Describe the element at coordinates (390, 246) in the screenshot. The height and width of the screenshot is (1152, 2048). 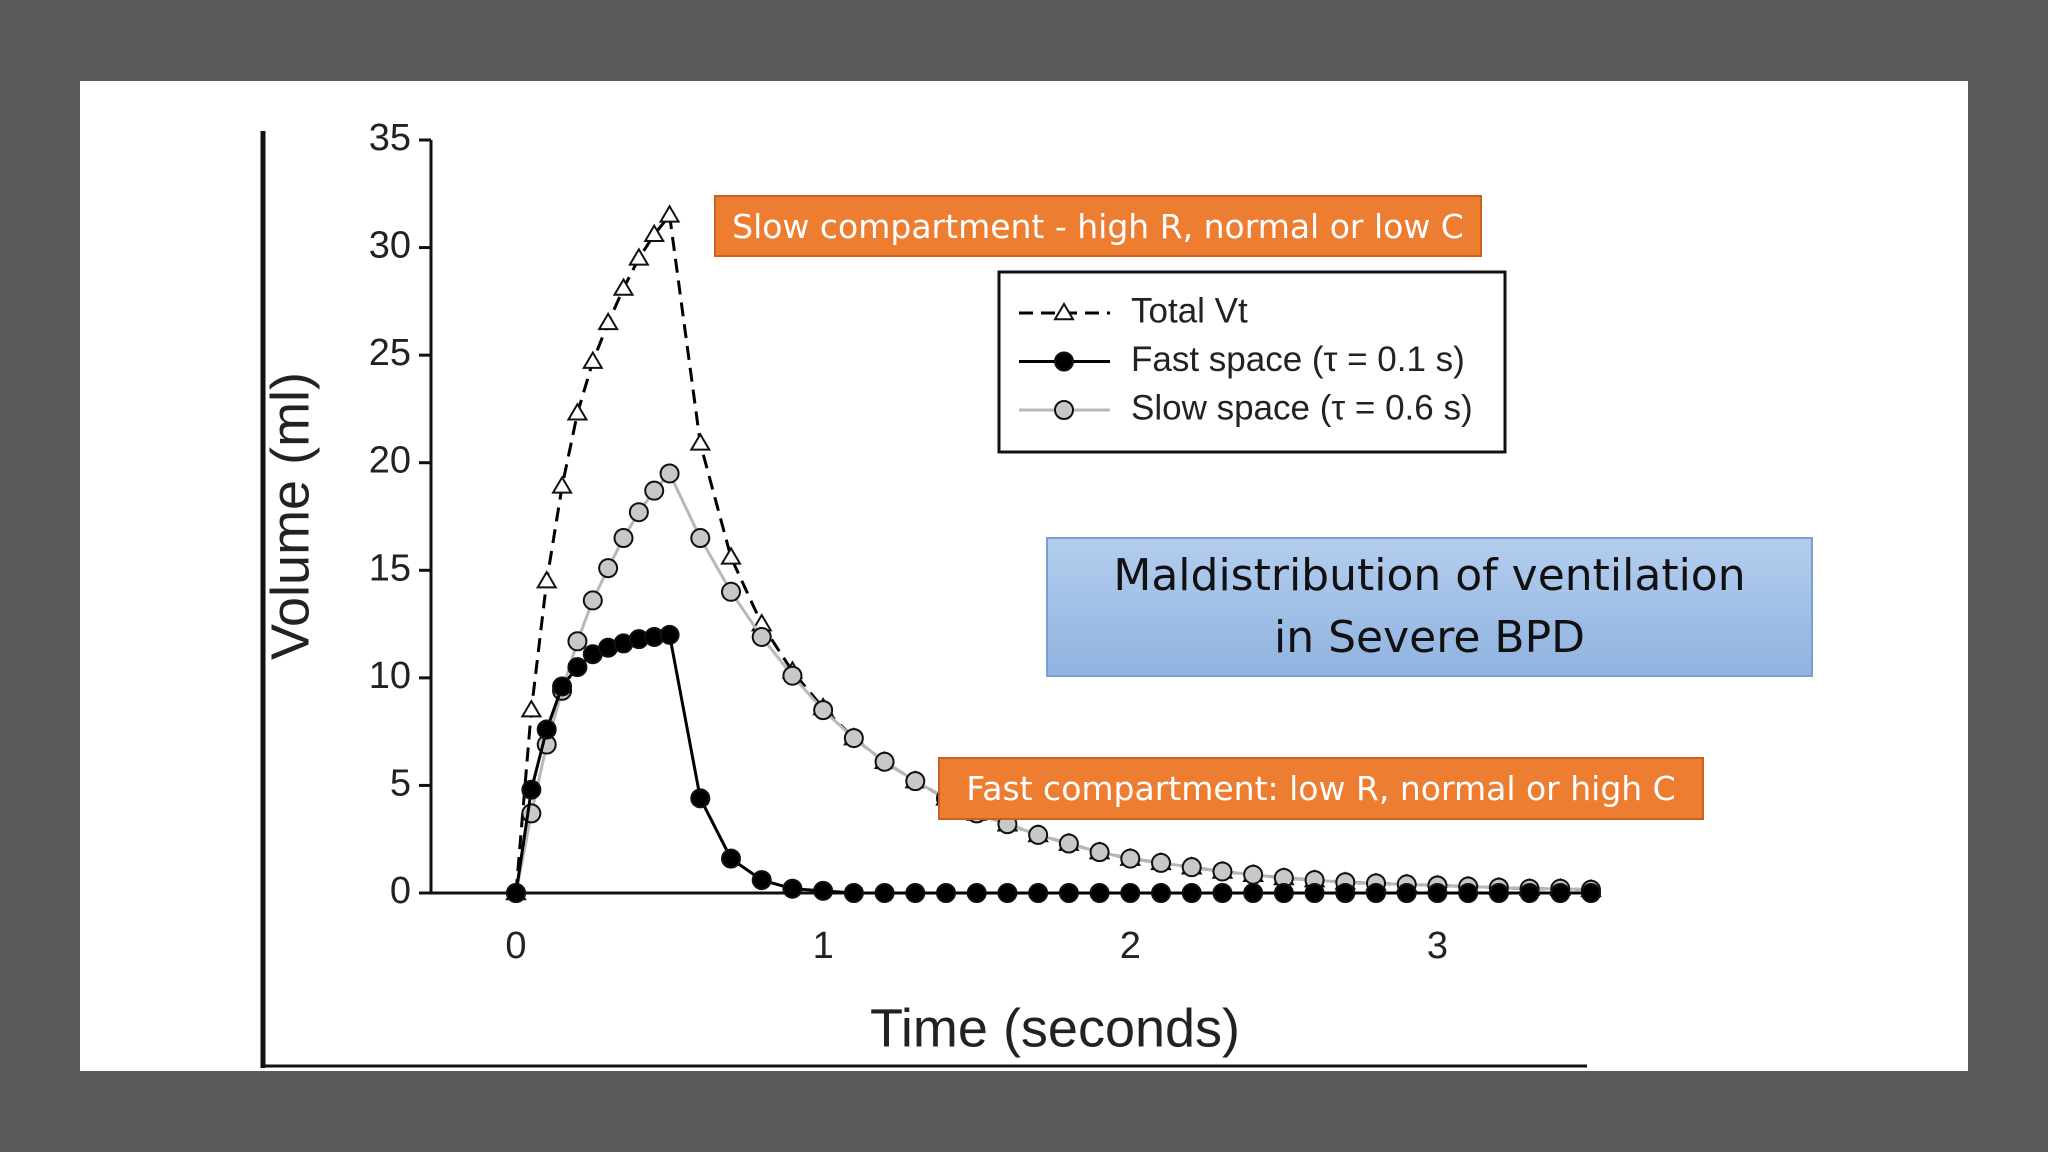
I see `y-tick-label: 30` at that location.